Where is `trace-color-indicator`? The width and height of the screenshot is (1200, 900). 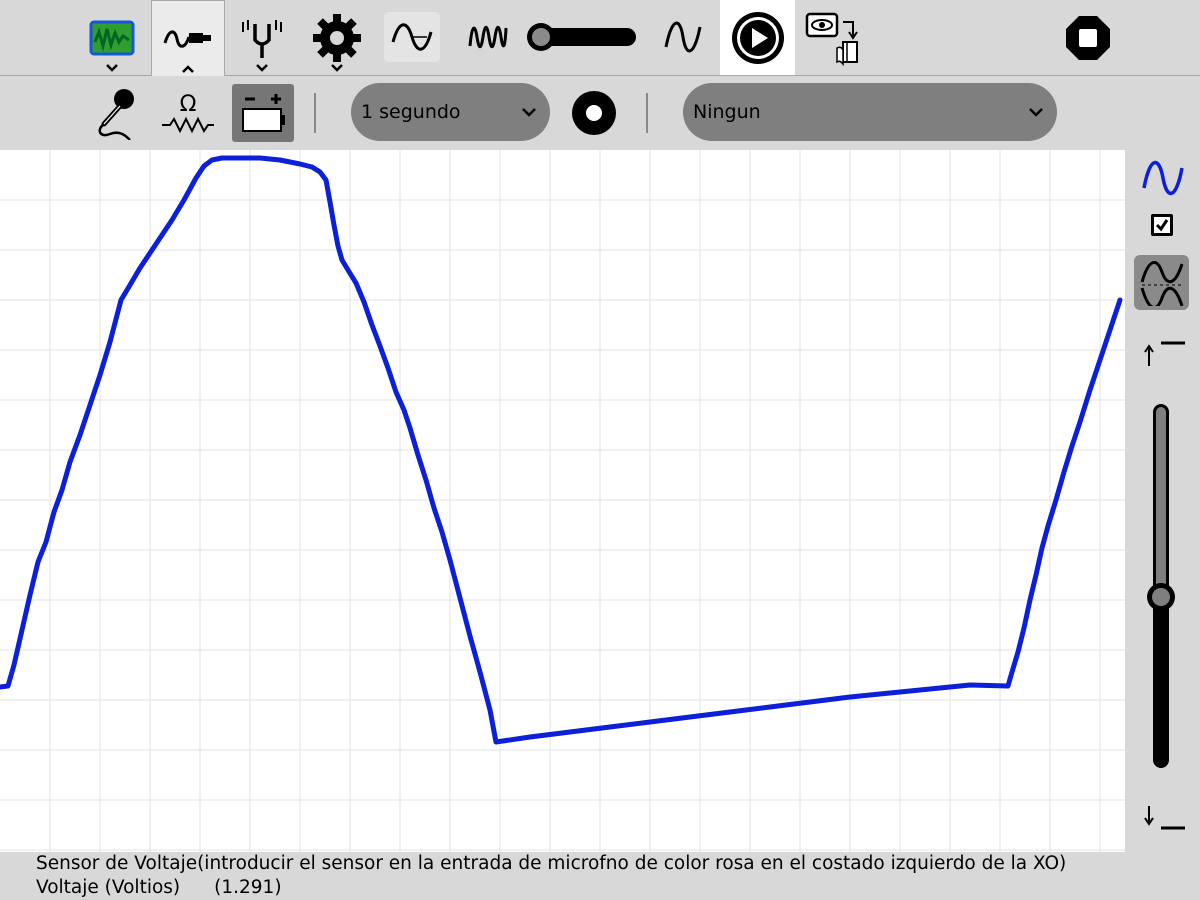
trace-color-indicator is located at coordinates (1163, 178).